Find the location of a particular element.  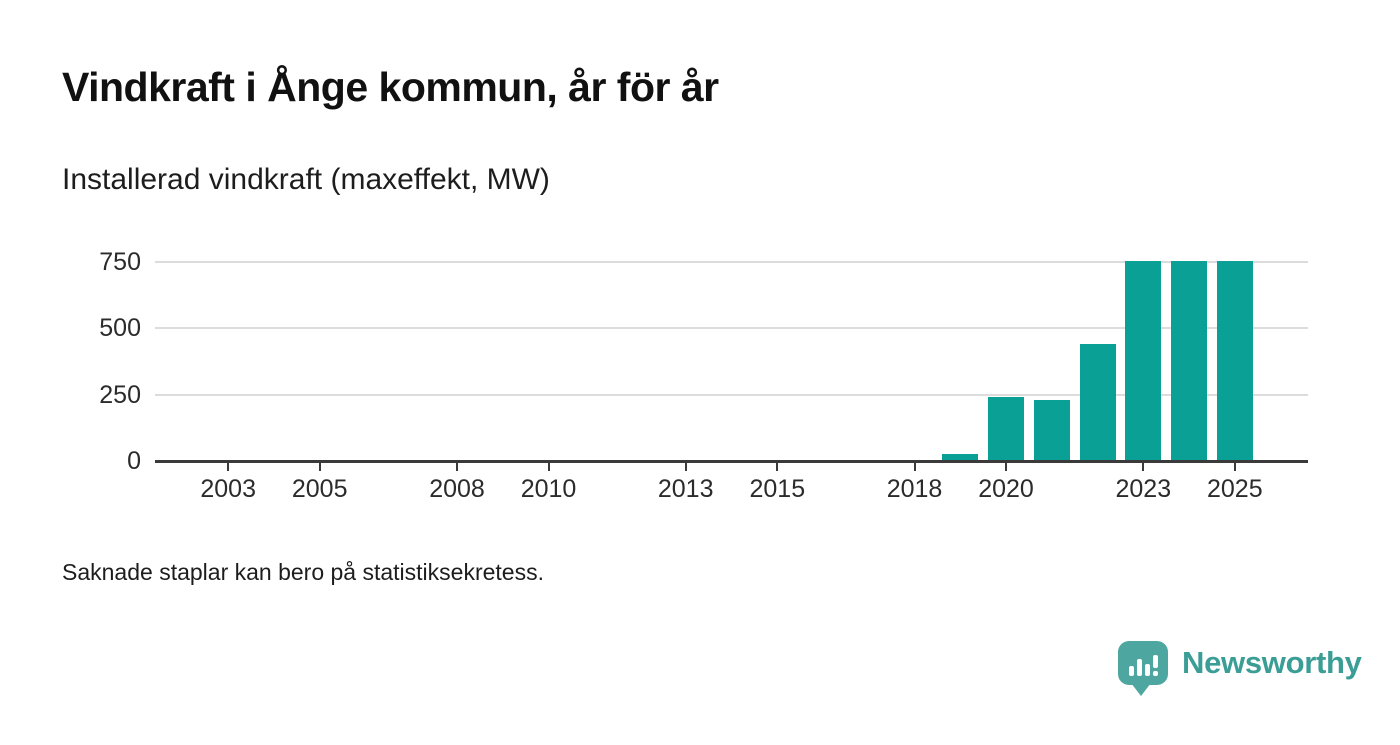

page-title: Vindkraft i Ånge kommun, år för år is located at coordinates (390, 87).